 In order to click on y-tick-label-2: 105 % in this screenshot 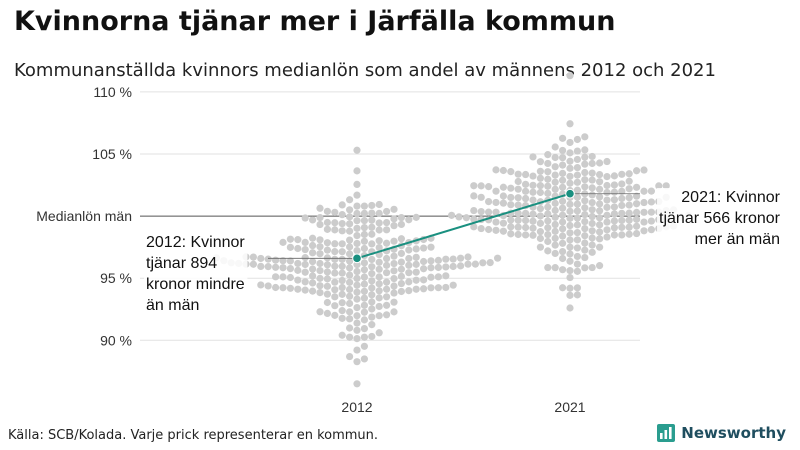, I will do `click(112, 154)`.